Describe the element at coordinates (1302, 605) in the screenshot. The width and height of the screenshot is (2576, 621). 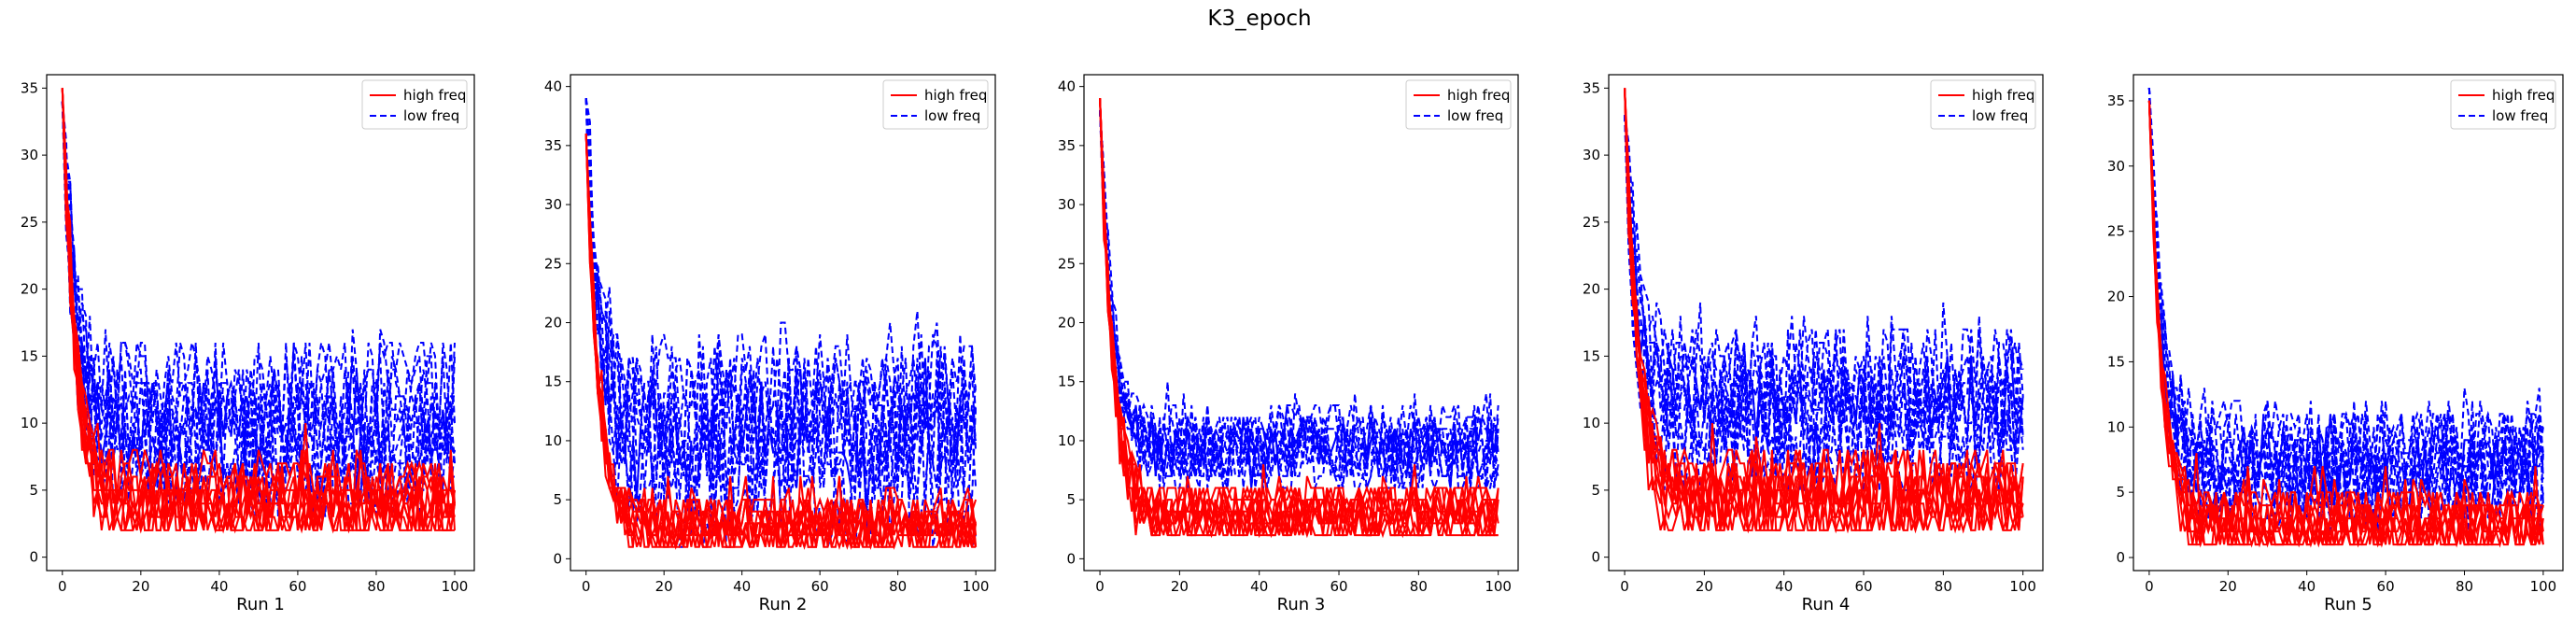
I see `x-axis-label: Run 3` at that location.